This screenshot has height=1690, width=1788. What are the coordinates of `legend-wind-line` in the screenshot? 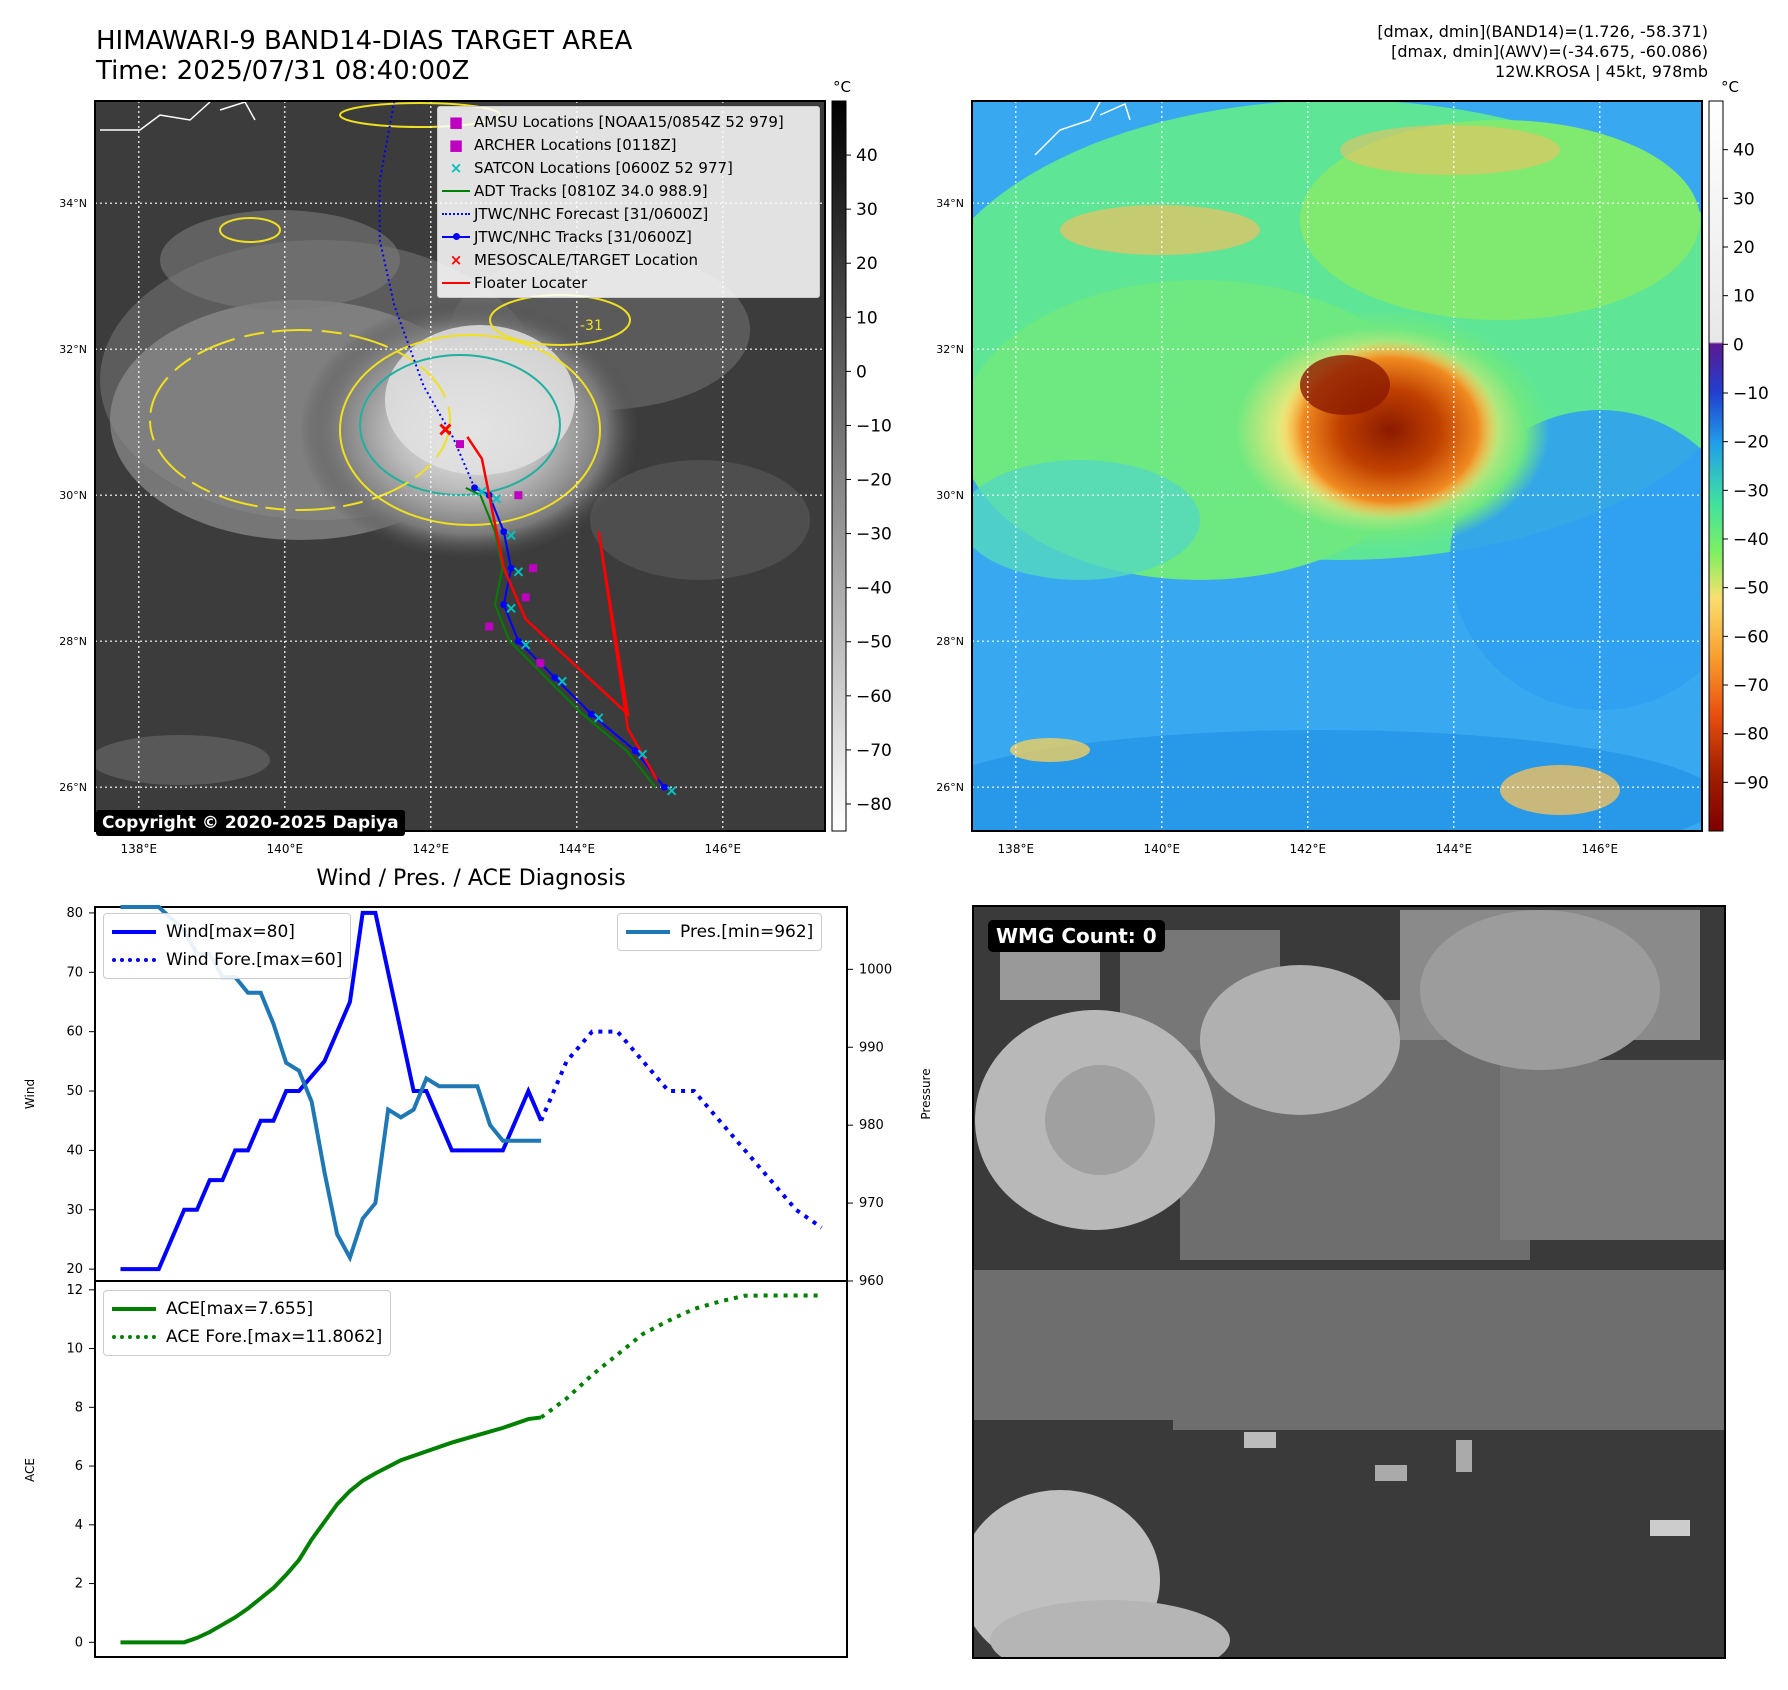 It's located at (134, 932).